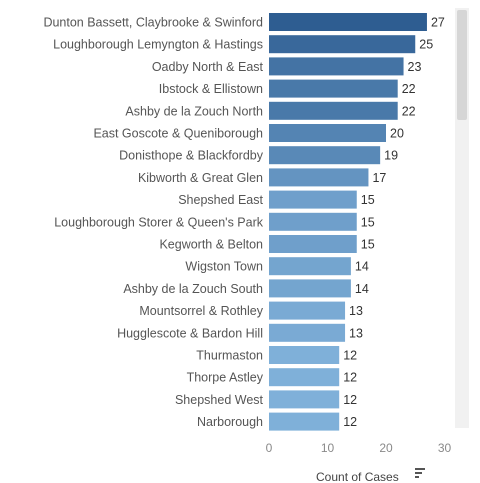  Describe the element at coordinates (158, 45) in the screenshot. I see `category-label: Loughborough Lemyngton & Hastings` at that location.